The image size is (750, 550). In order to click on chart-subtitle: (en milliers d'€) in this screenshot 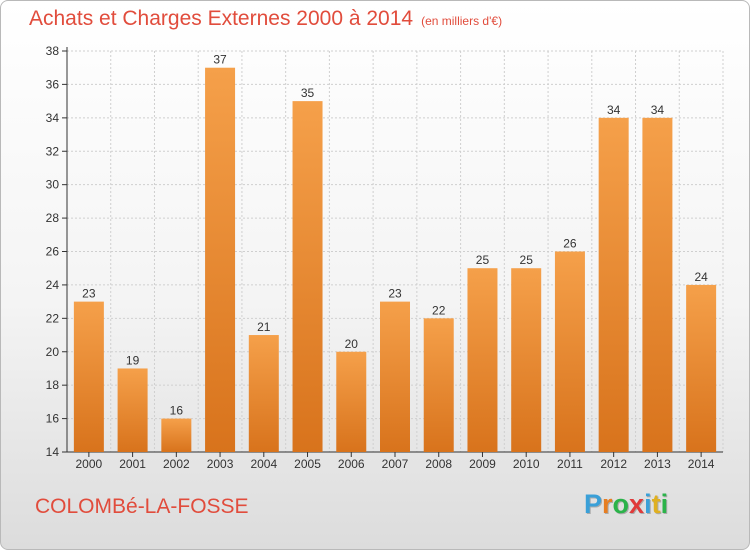, I will do `click(462, 21)`.